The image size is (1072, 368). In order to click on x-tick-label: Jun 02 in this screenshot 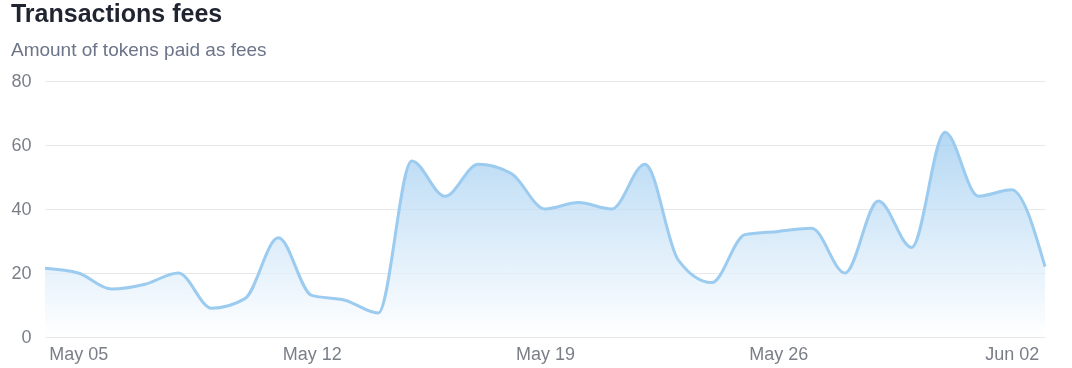, I will do `click(1012, 353)`.